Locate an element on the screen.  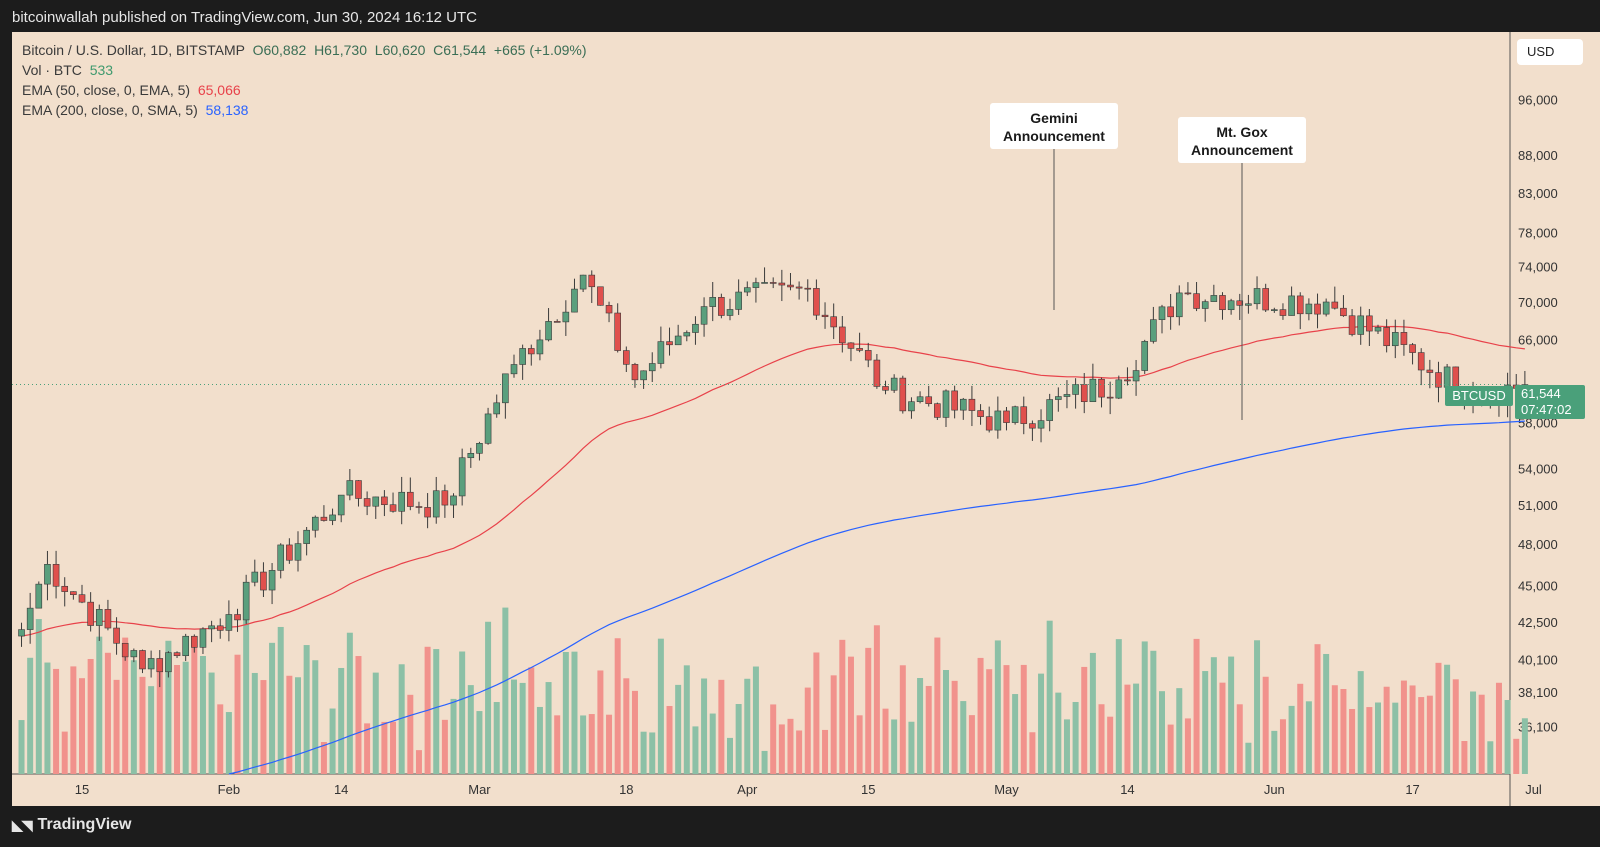
gemini-annotation: Gemini Announcement is located at coordinates (1054, 126).